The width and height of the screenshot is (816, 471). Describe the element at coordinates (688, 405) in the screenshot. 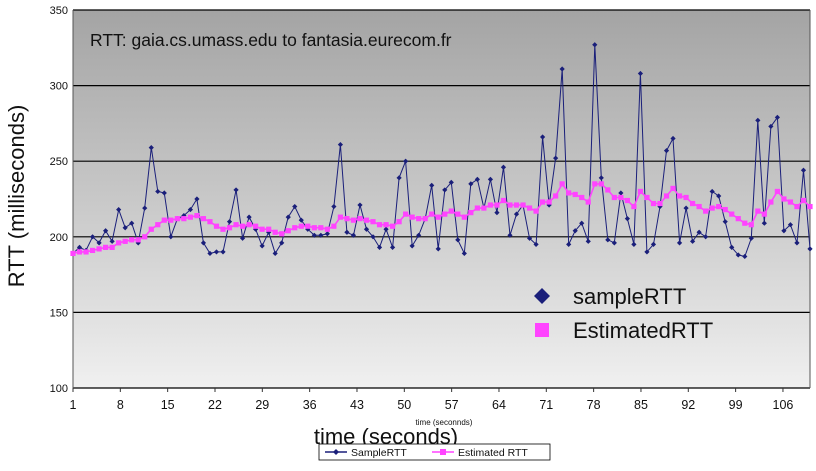

I see `x-tick-label: 92` at that location.